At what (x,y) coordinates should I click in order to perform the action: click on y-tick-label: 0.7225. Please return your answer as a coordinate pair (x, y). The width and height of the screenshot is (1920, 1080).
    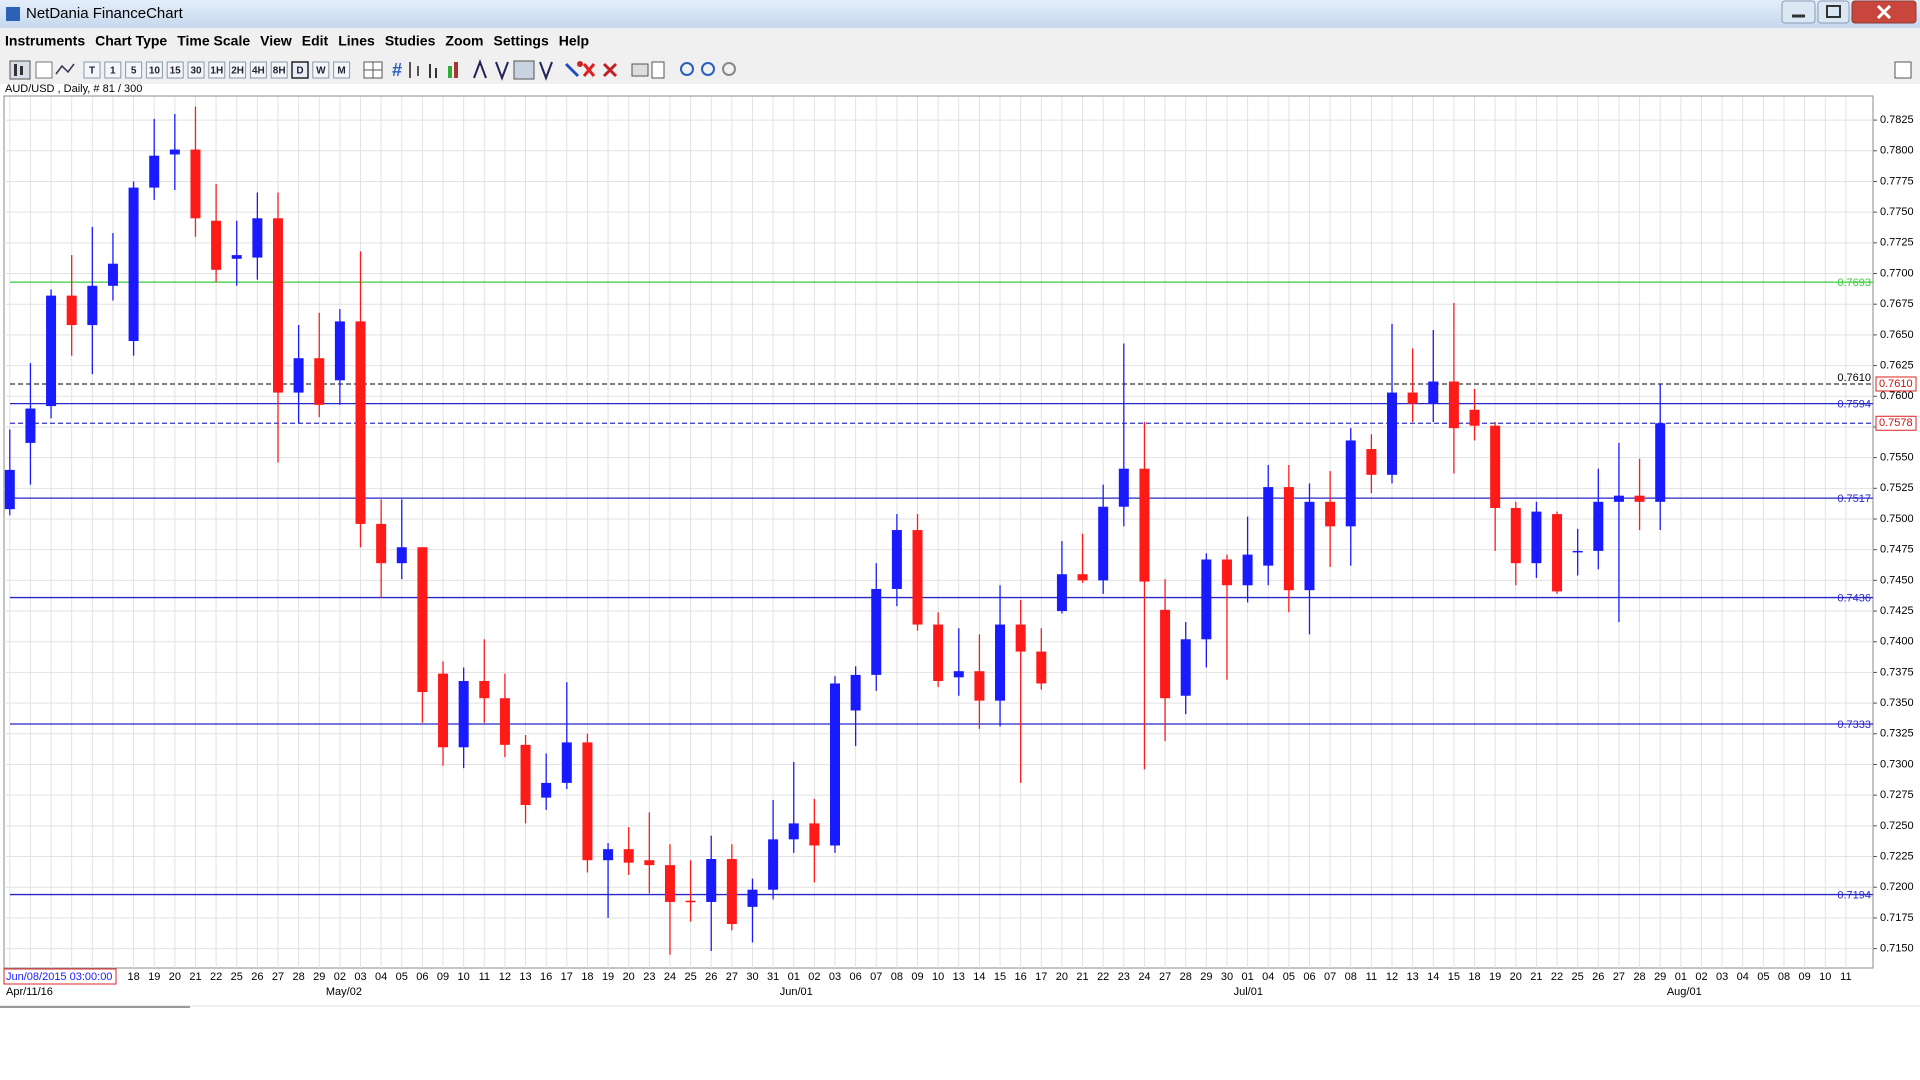
    Looking at the image, I should click on (1897, 856).